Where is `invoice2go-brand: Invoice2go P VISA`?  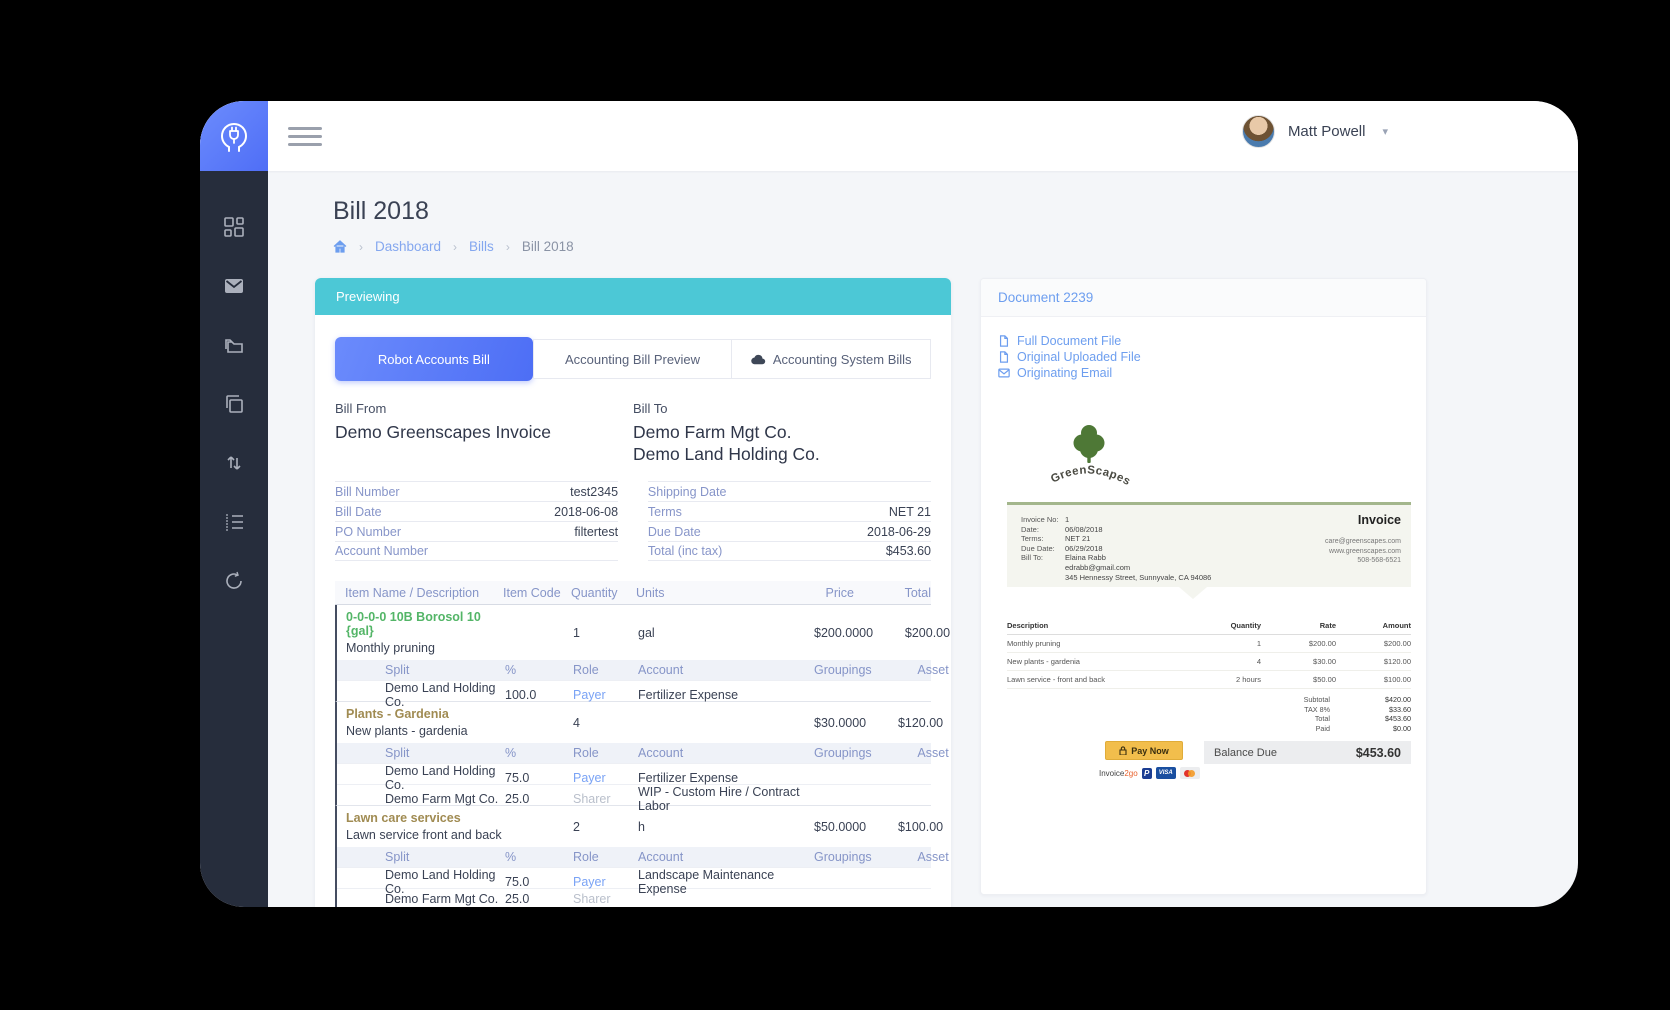
invoice2go-brand: Invoice2go P VISA is located at coordinates (1149, 773).